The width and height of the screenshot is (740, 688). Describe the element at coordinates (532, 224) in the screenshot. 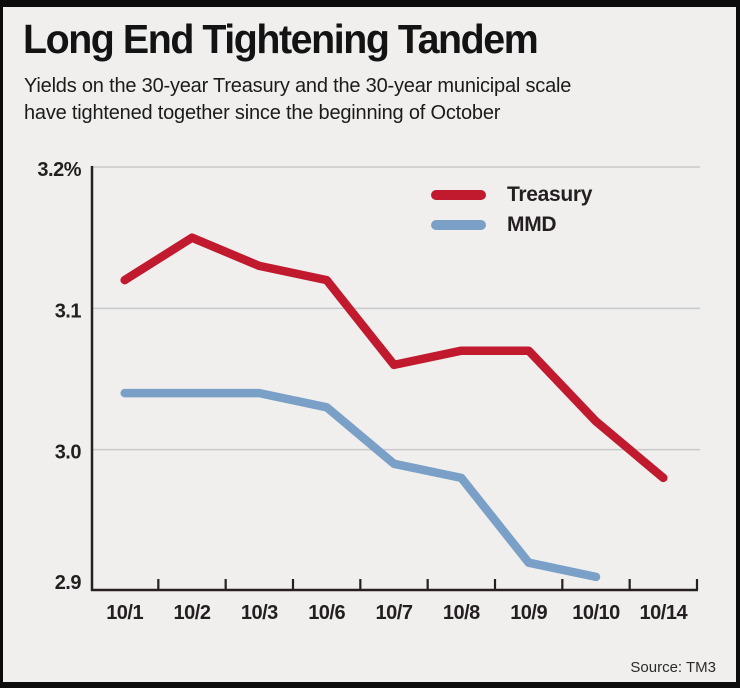

I see `legend-label-mmd: MMD` at that location.